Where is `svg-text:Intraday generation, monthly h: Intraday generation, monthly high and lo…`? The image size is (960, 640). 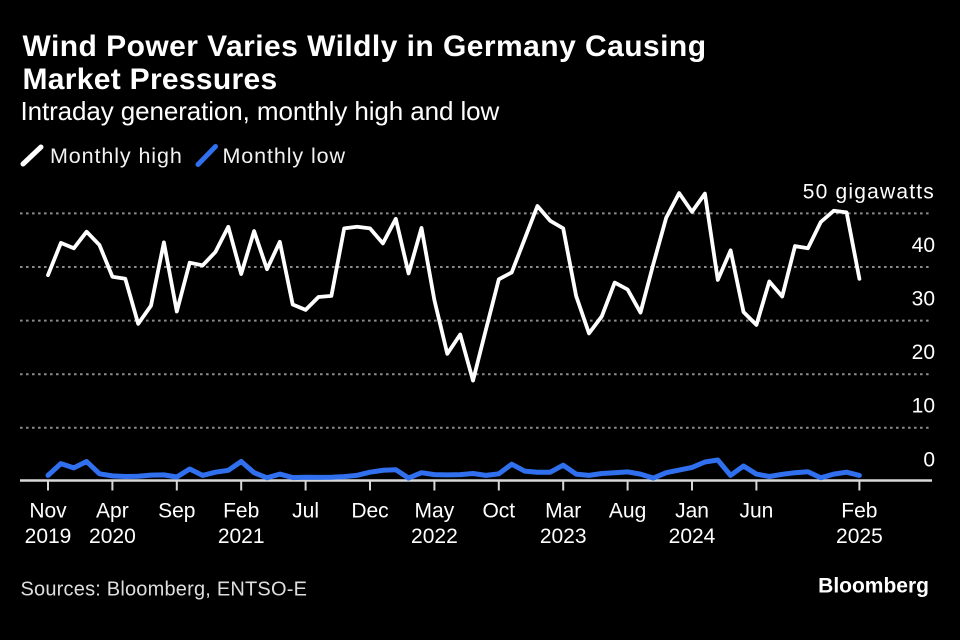 svg-text:Intraday generation, monthly h: Intraday generation, monthly high and lo… is located at coordinates (260, 111).